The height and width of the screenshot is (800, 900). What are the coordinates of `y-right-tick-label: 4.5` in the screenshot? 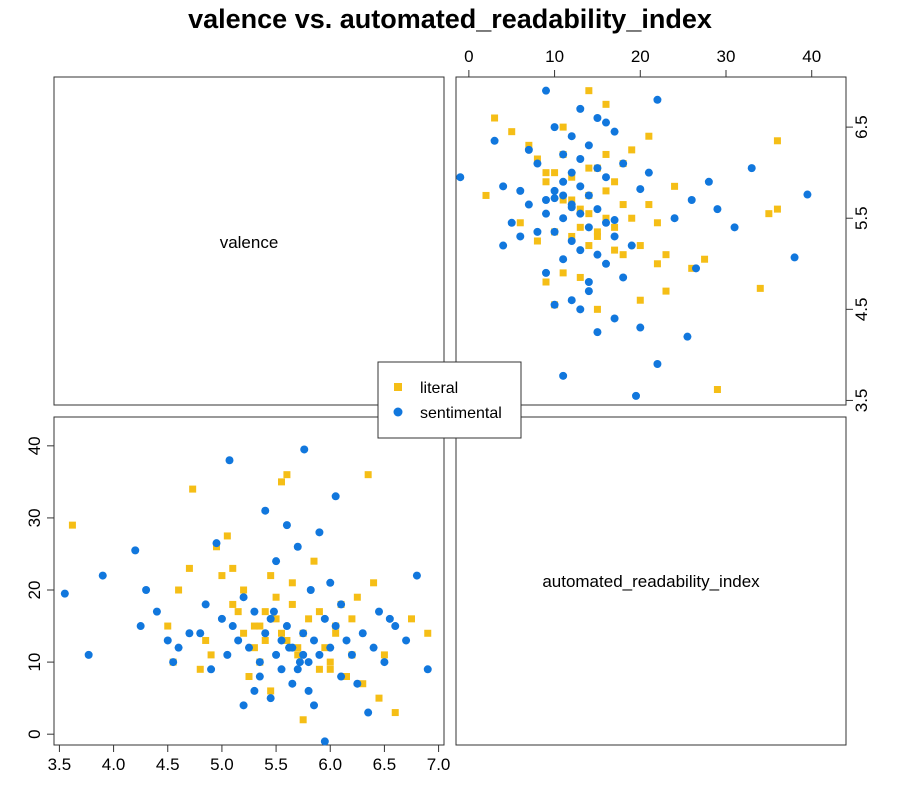 It's located at (861, 310).